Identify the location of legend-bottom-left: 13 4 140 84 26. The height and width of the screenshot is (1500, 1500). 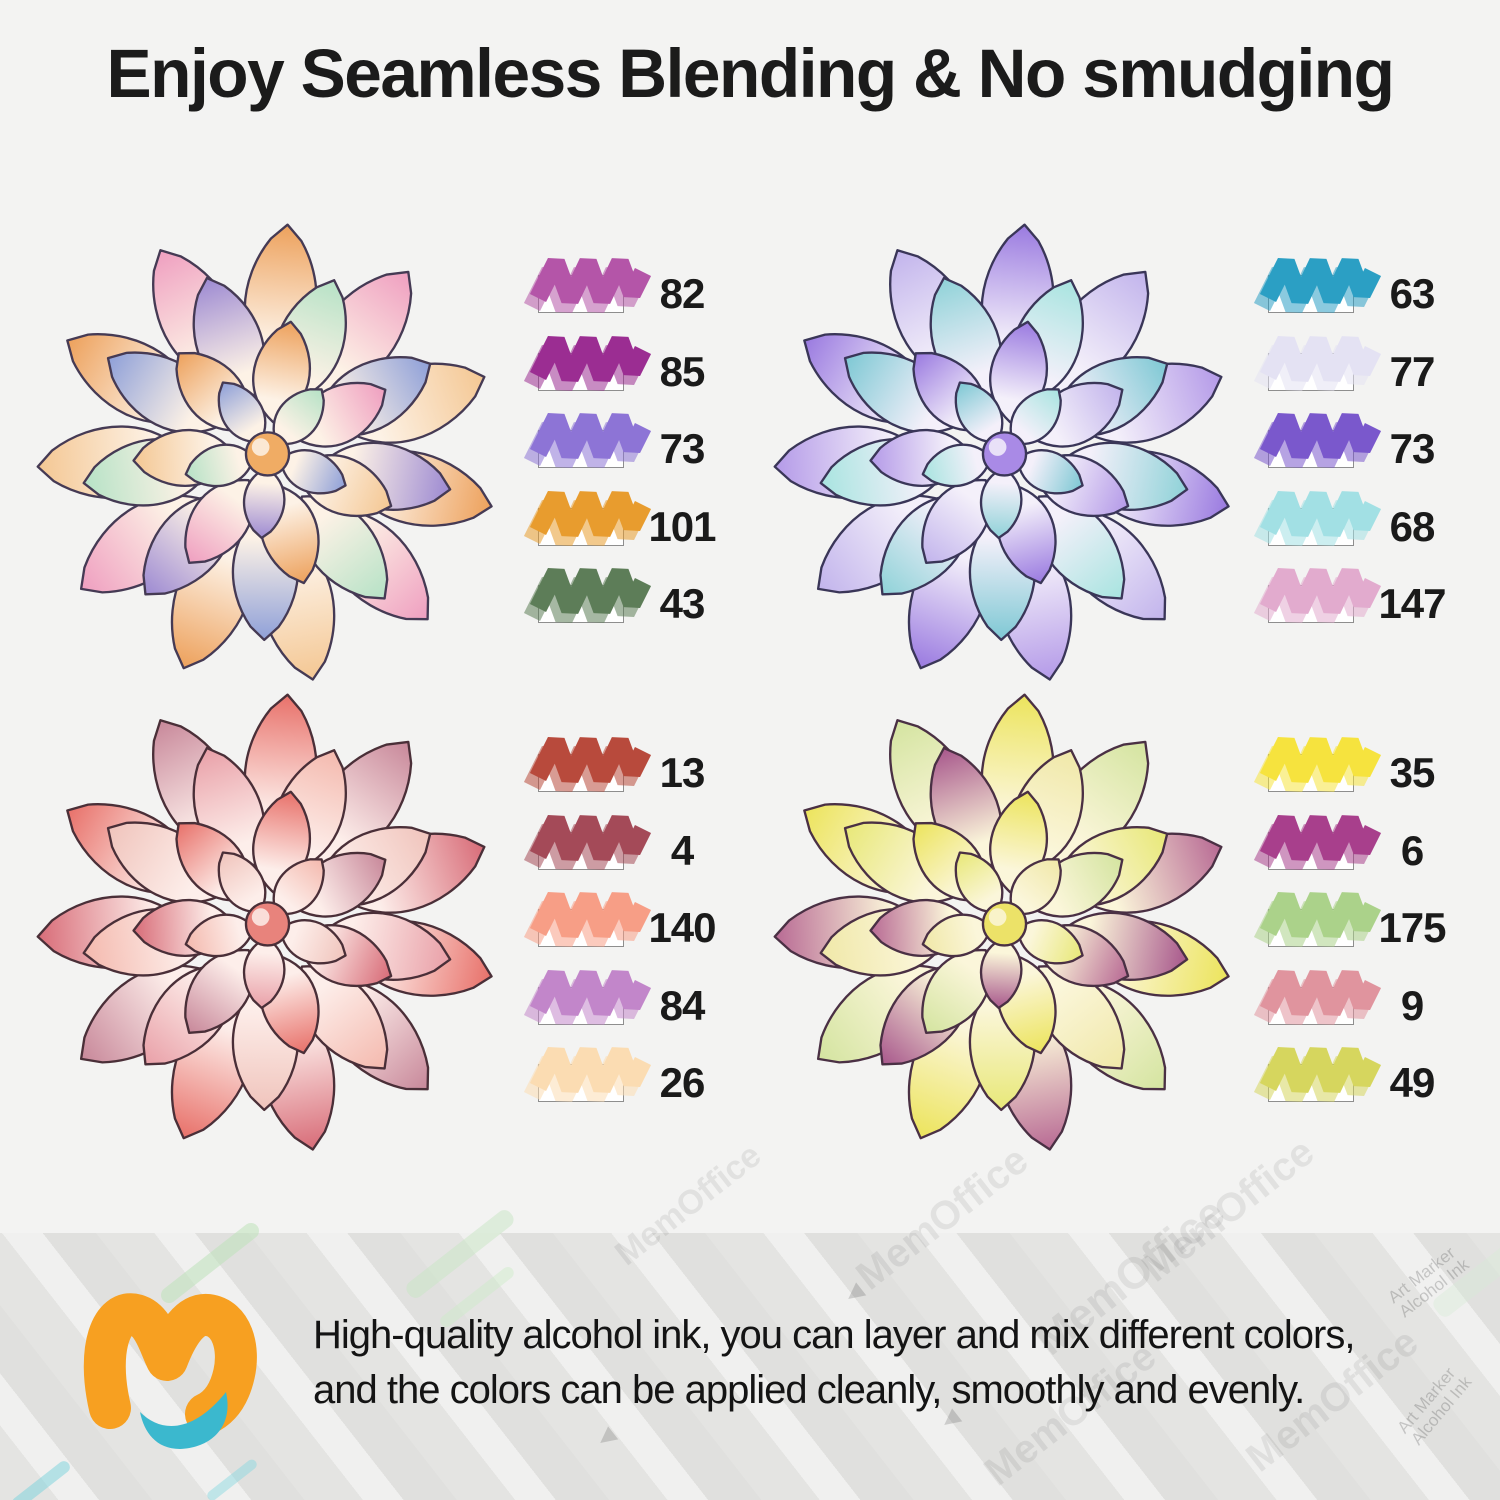
(660, 930).